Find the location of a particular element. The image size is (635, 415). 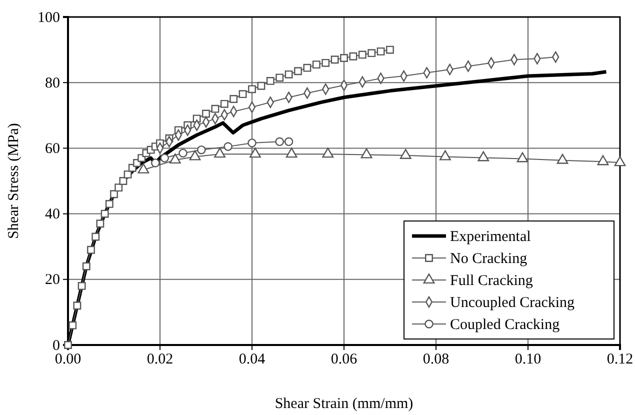

x-tick-label: 0.12 is located at coordinates (620, 360).